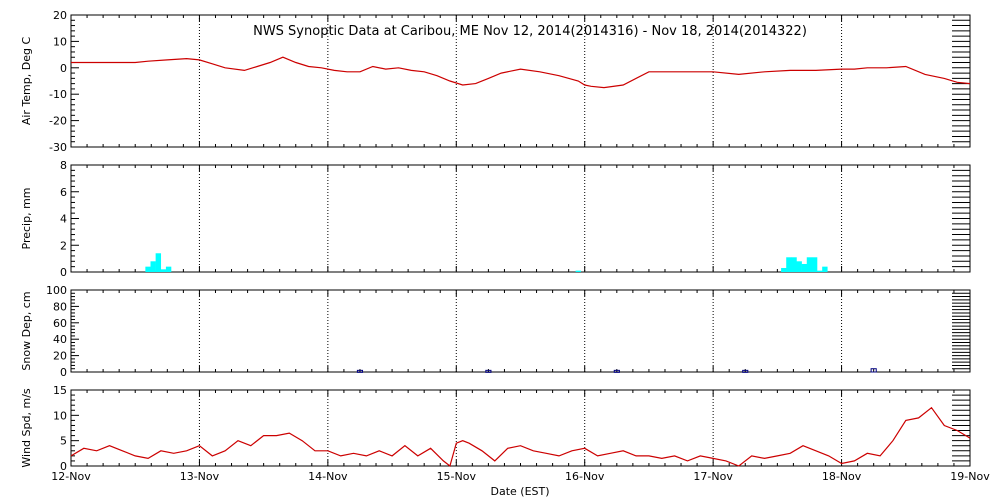 This screenshot has height=500, width=1000. I want to click on y-tick-label: 40, so click(60, 339).